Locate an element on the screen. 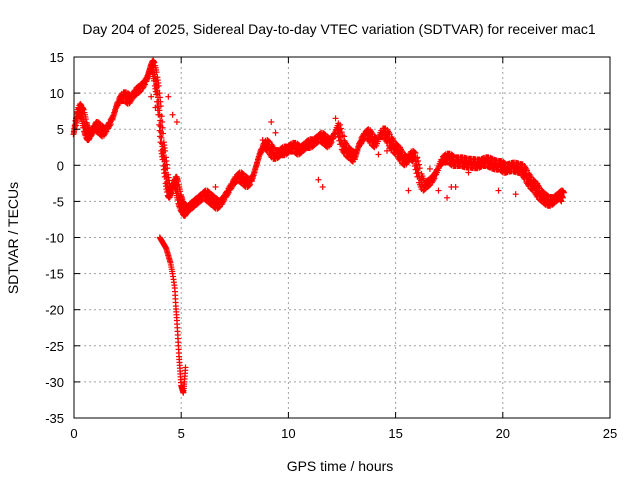 This screenshot has width=640, height=480. x-tick-label: 5 is located at coordinates (181, 433).